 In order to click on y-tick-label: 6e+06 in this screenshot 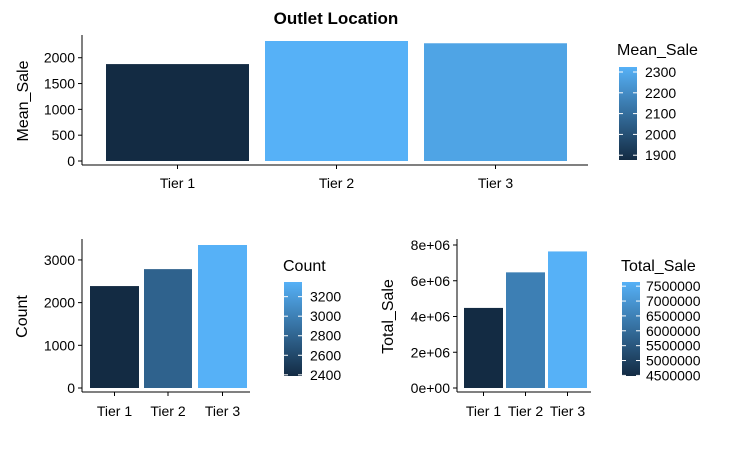, I will do `click(431, 281)`.